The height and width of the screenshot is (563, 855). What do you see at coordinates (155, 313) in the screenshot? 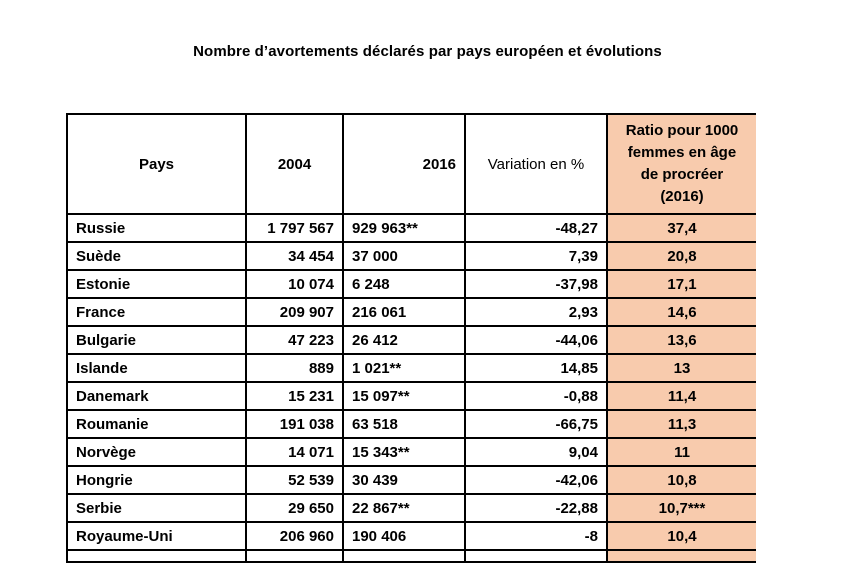
I see `cell-country: France` at bounding box center [155, 313].